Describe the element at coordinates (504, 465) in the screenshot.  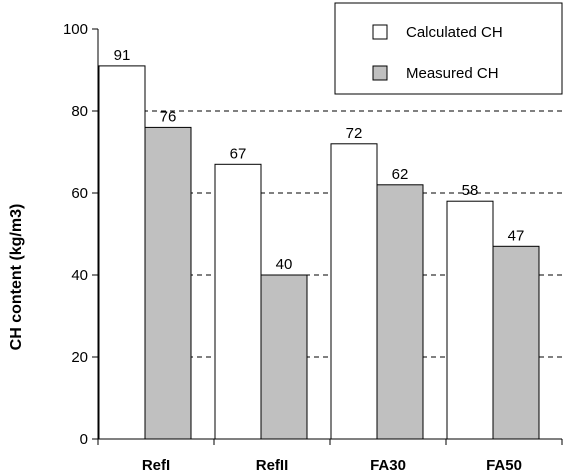
I see `x-tick-label-fa50: FA50` at that location.